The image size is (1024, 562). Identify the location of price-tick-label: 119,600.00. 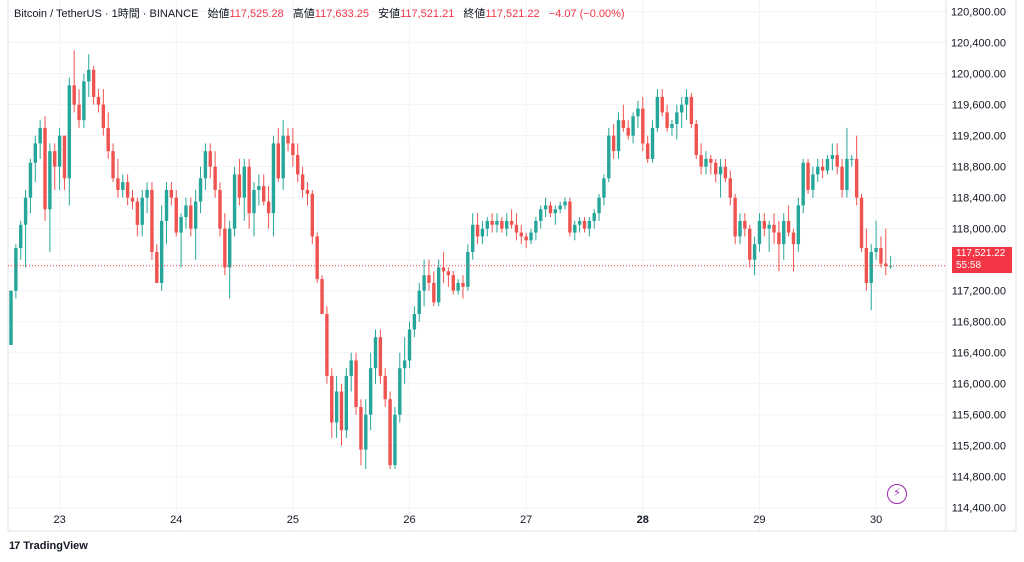
(979, 106).